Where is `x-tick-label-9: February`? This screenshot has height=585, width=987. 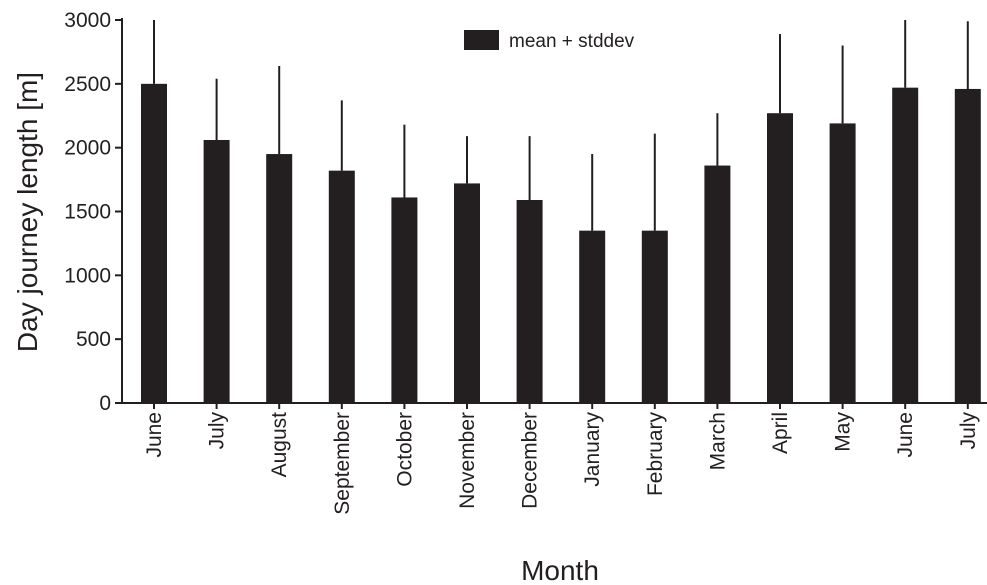
x-tick-label-9: February is located at coordinates (655, 454).